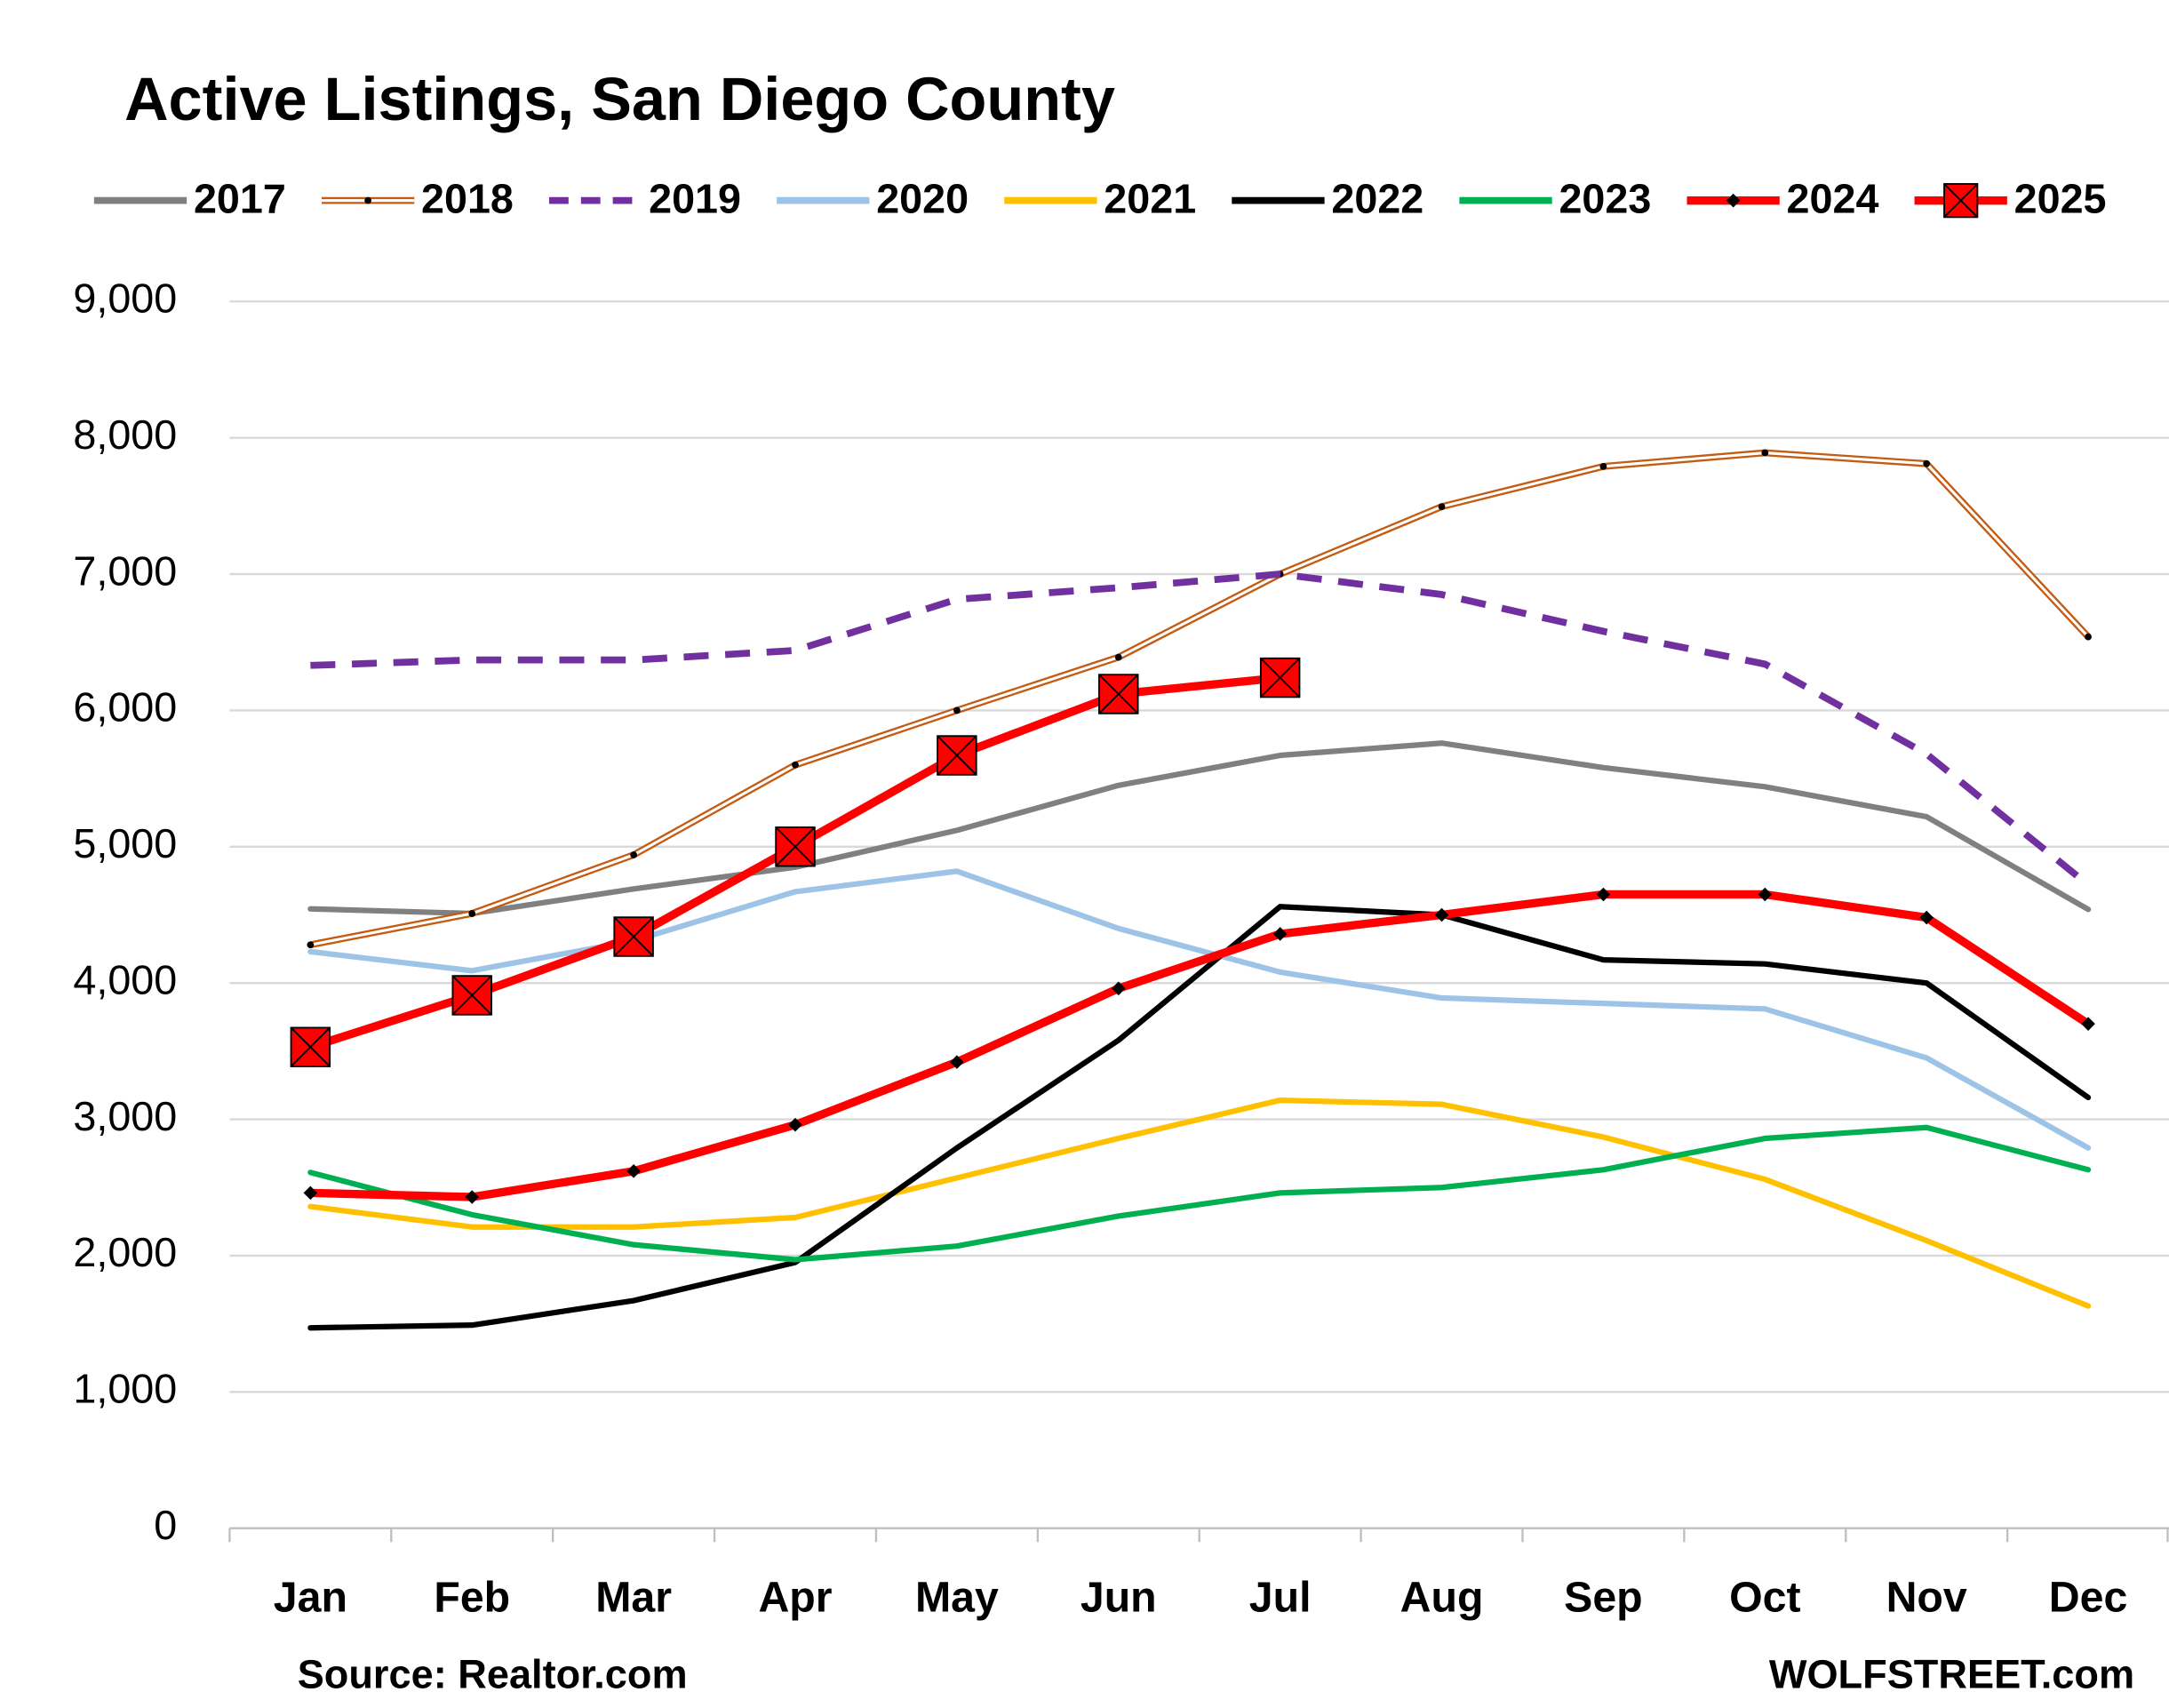 The width and height of the screenshot is (2169, 1708). Describe the element at coordinates (1951, 1675) in the screenshot. I see `credit-note: WOLFSTREET.com` at that location.